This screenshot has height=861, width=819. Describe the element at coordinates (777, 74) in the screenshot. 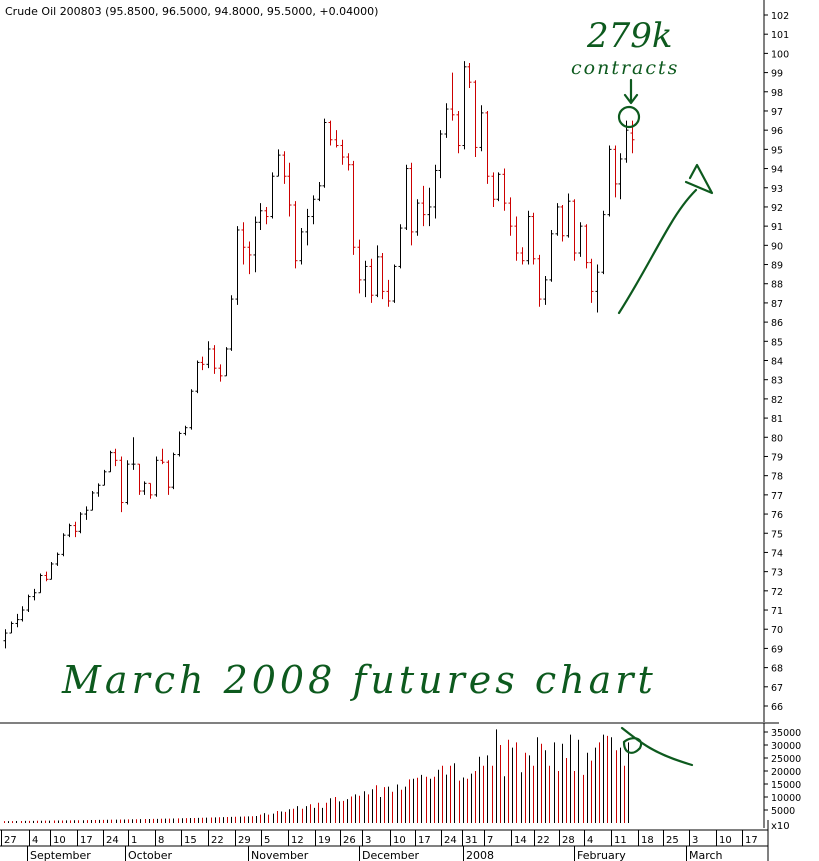

I see `price-tick-label: 99` at that location.